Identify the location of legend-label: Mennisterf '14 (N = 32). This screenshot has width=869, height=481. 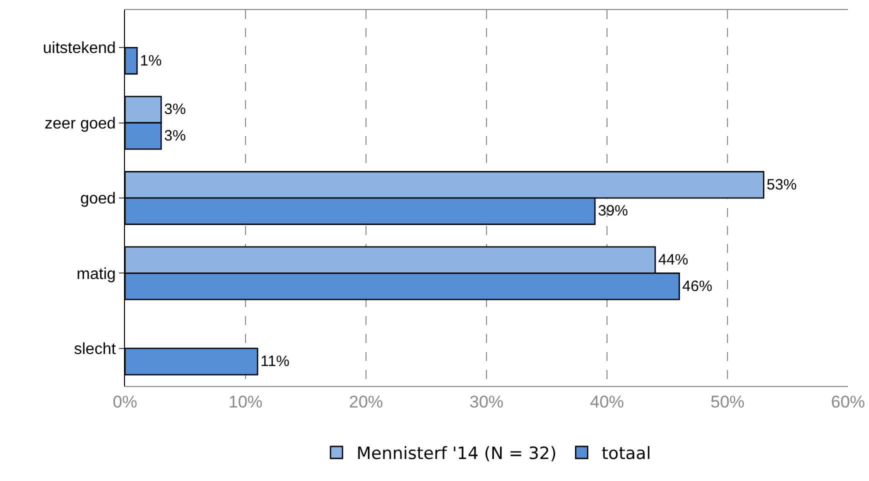
(456, 454).